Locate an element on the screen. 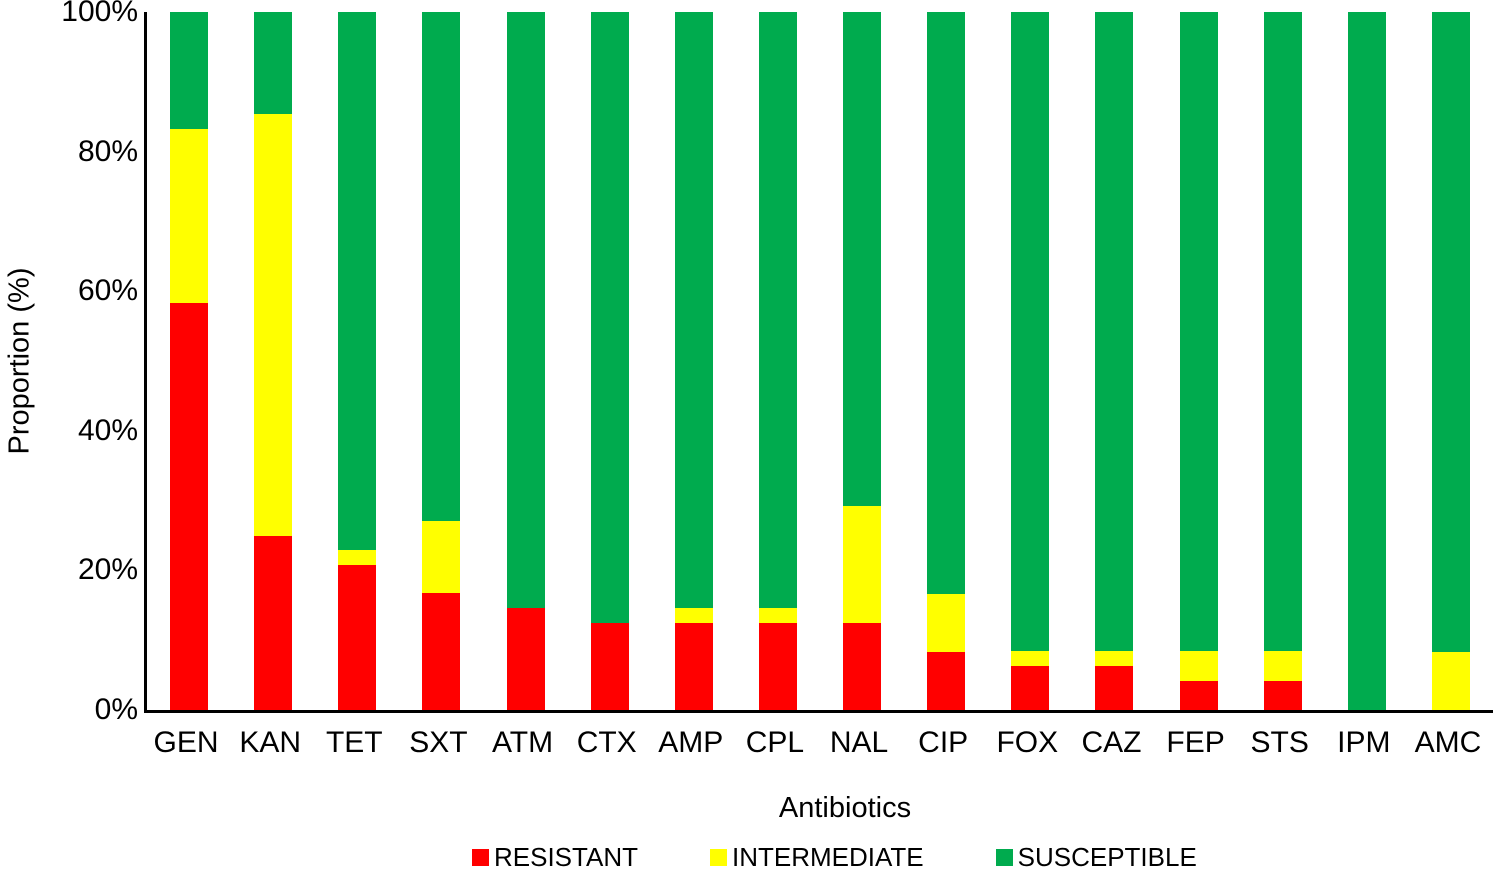 The height and width of the screenshot is (881, 1494). stacked-bar-nal is located at coordinates (862, 361).